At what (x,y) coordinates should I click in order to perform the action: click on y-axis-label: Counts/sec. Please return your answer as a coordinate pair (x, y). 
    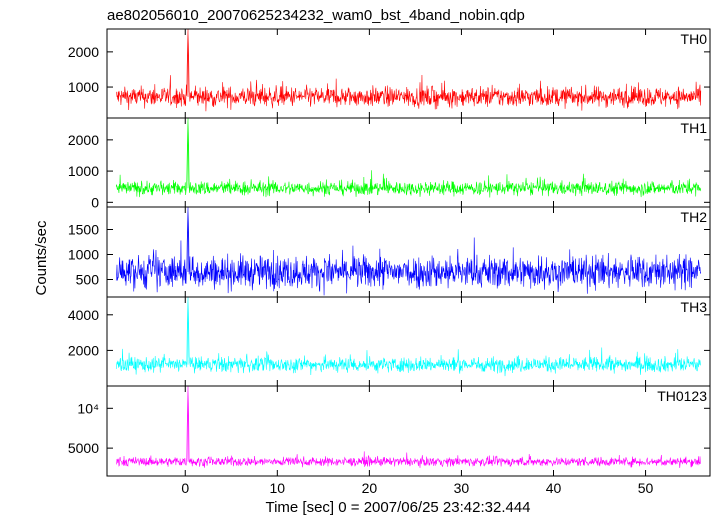
    Looking at the image, I should click on (41, 258).